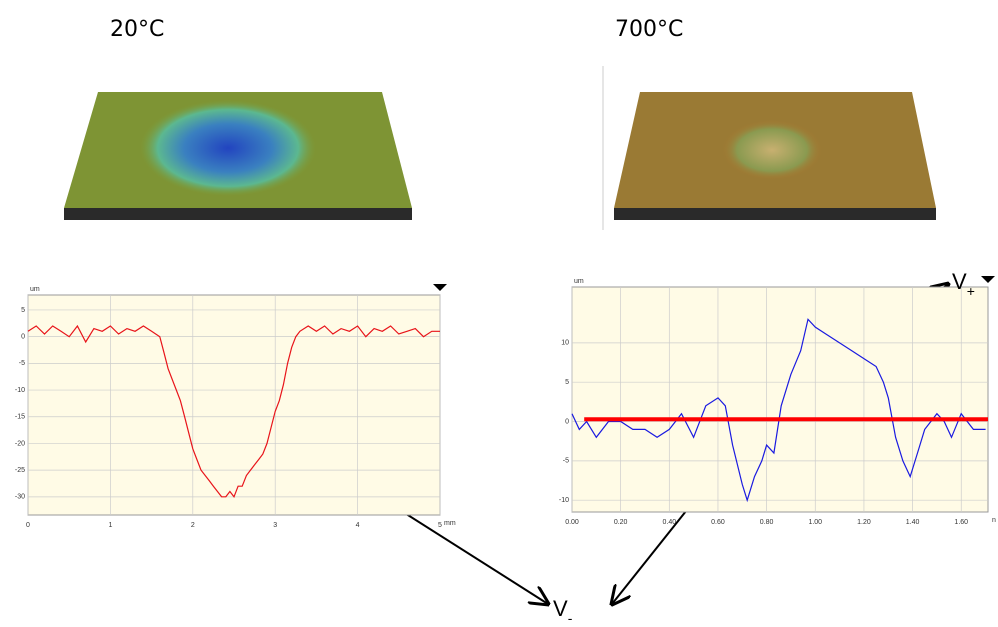 This screenshot has width=998, height=627. I want to click on x-tick-label: 0.20, so click(621, 522).